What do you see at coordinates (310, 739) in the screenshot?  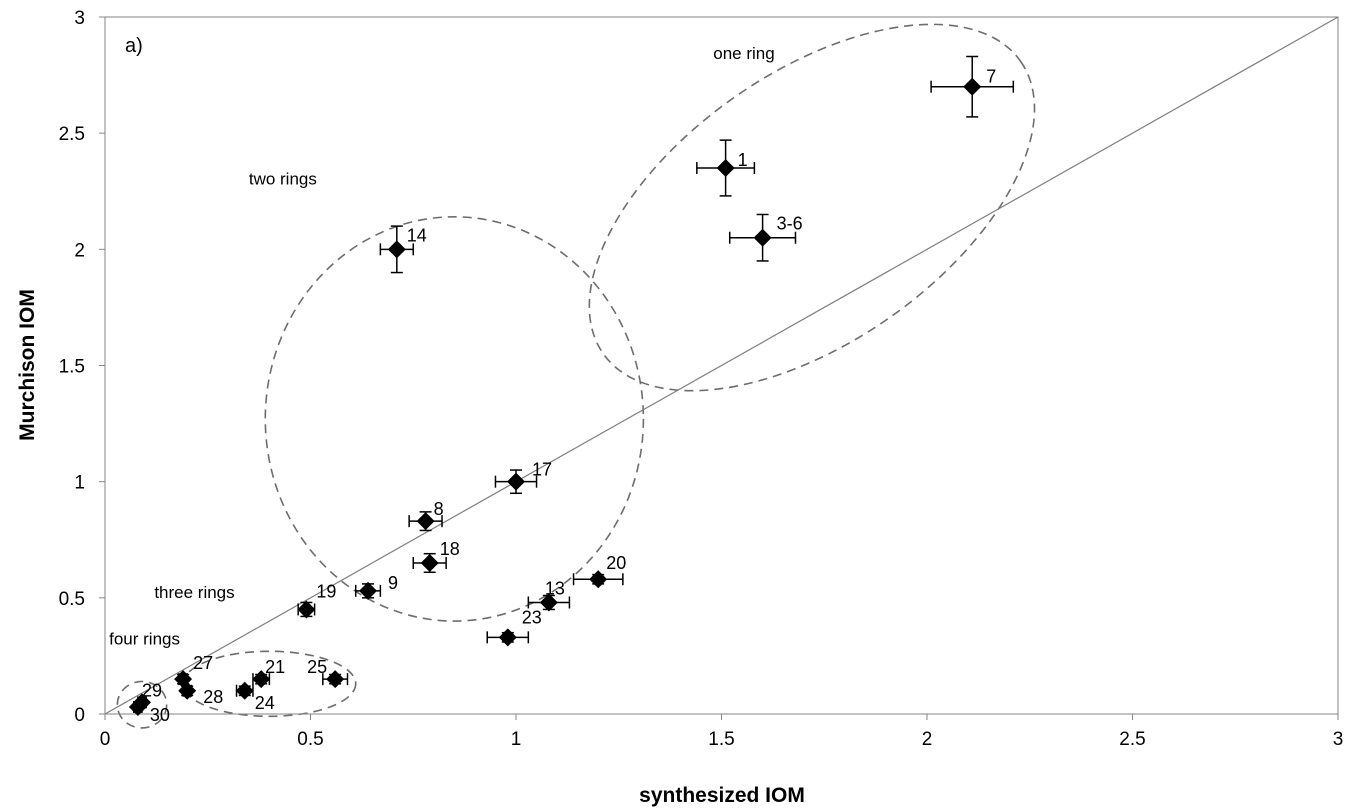 I see `x-tick-label: 0.5` at bounding box center [310, 739].